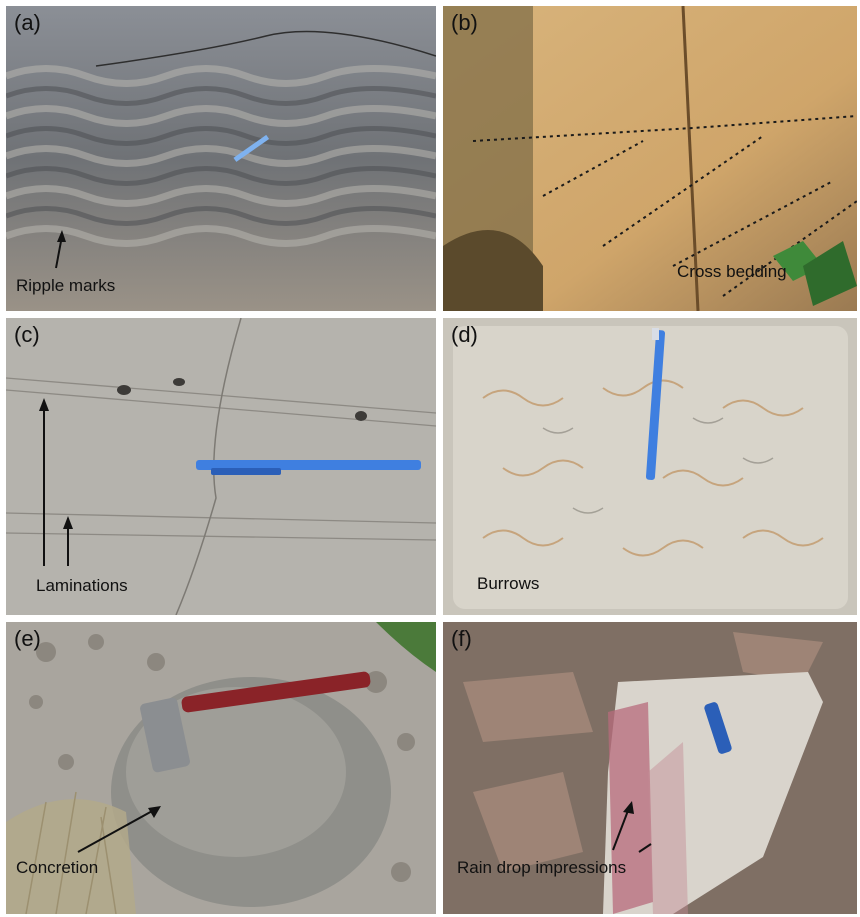 This screenshot has width=860, height=917. Describe the element at coordinates (508, 583) in the screenshot. I see `annotation-burrows: Burrows` at that location.